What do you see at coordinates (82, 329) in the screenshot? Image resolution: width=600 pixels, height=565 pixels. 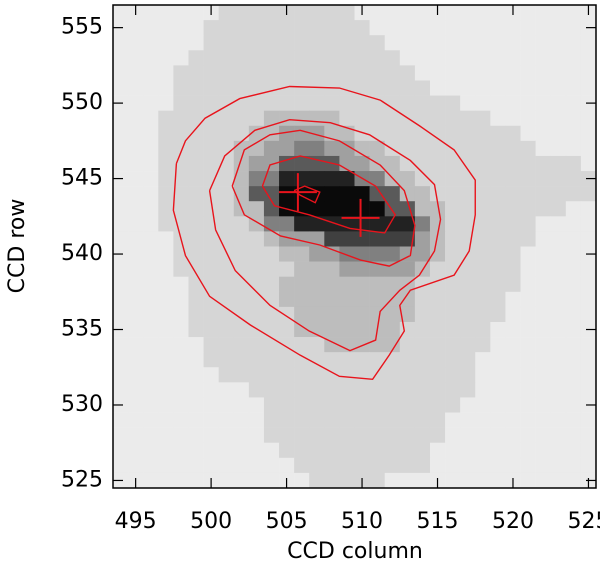 I see `y-tick-label: 535` at bounding box center [82, 329].